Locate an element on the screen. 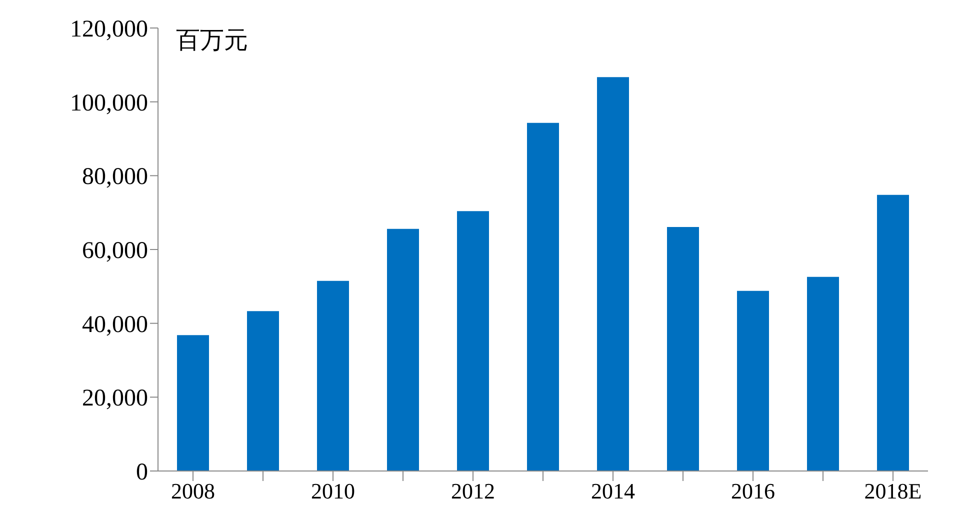  x-tick-label: 2008 is located at coordinates (193, 491).